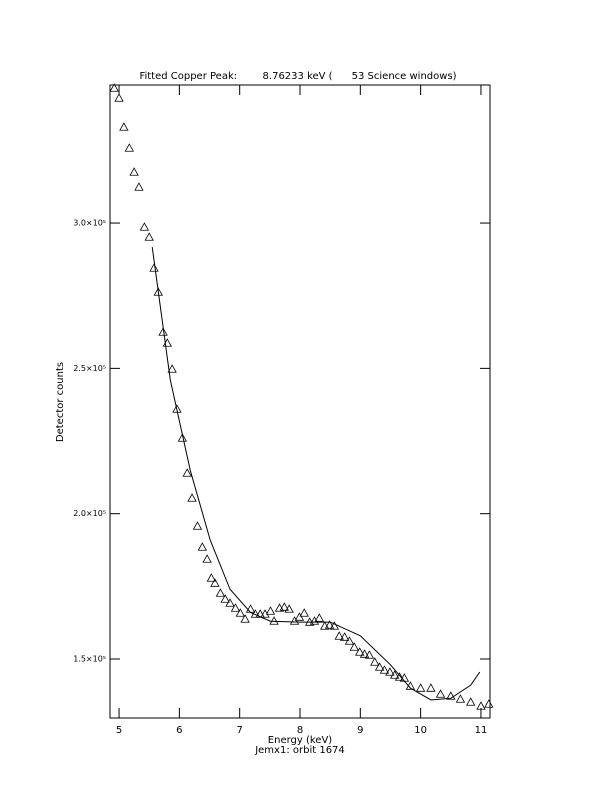  What do you see at coordinates (179, 730) in the screenshot?
I see `x-tick-label: 6` at bounding box center [179, 730].